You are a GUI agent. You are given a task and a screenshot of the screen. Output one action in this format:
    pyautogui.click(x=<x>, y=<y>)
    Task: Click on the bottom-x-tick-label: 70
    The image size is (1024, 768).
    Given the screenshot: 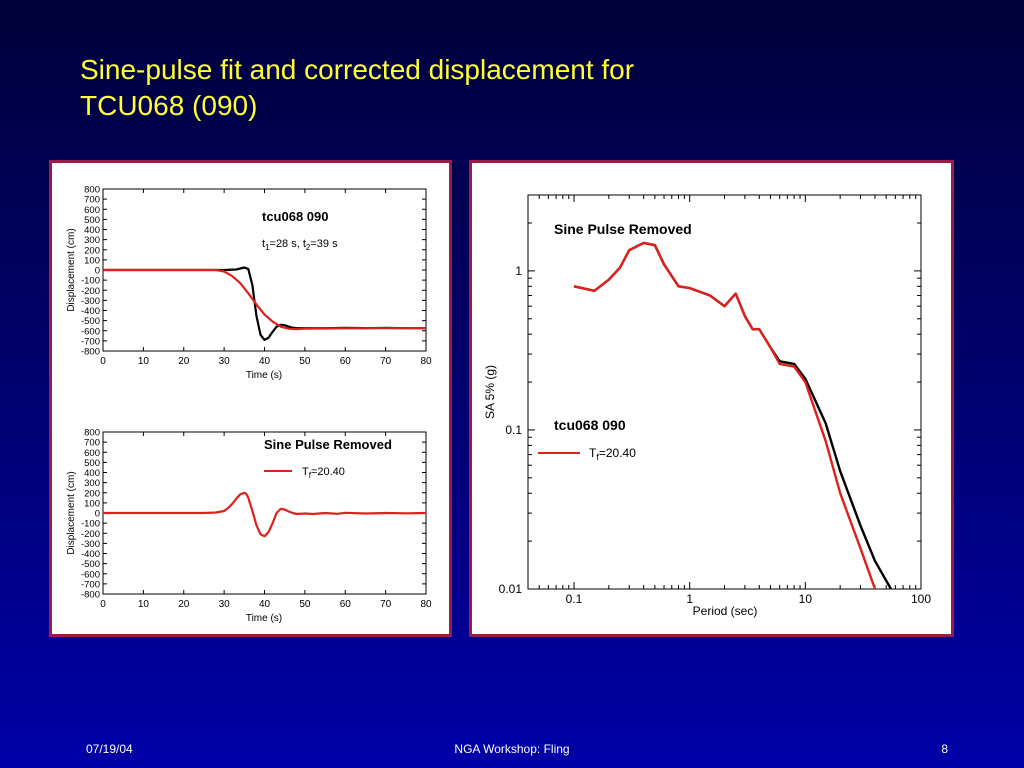 What is the action you would take?
    pyautogui.click(x=386, y=604)
    